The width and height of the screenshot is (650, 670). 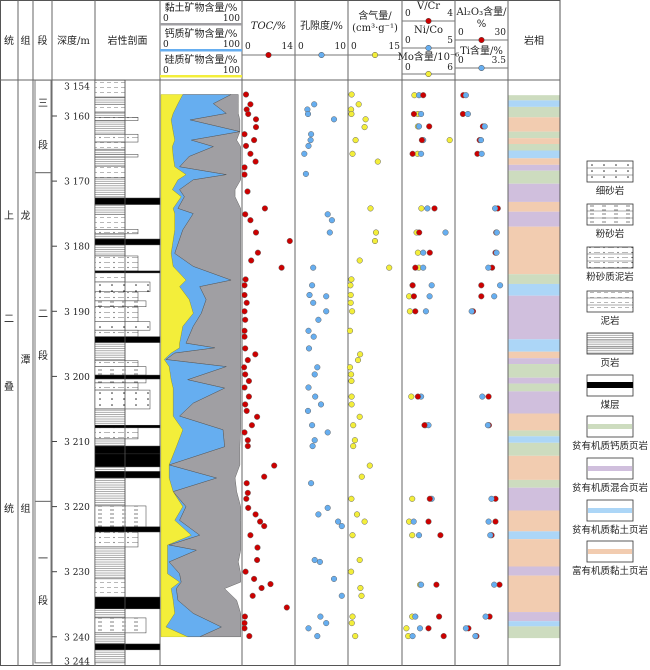 What do you see at coordinates (610, 468) in the screenshot?
I see `legend-swatch-purple-band` at bounding box center [610, 468].